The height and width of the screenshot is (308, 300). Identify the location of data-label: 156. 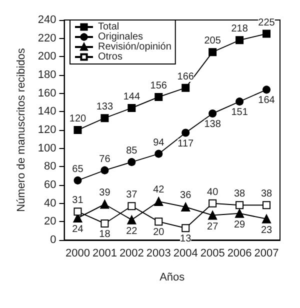
(159, 86).